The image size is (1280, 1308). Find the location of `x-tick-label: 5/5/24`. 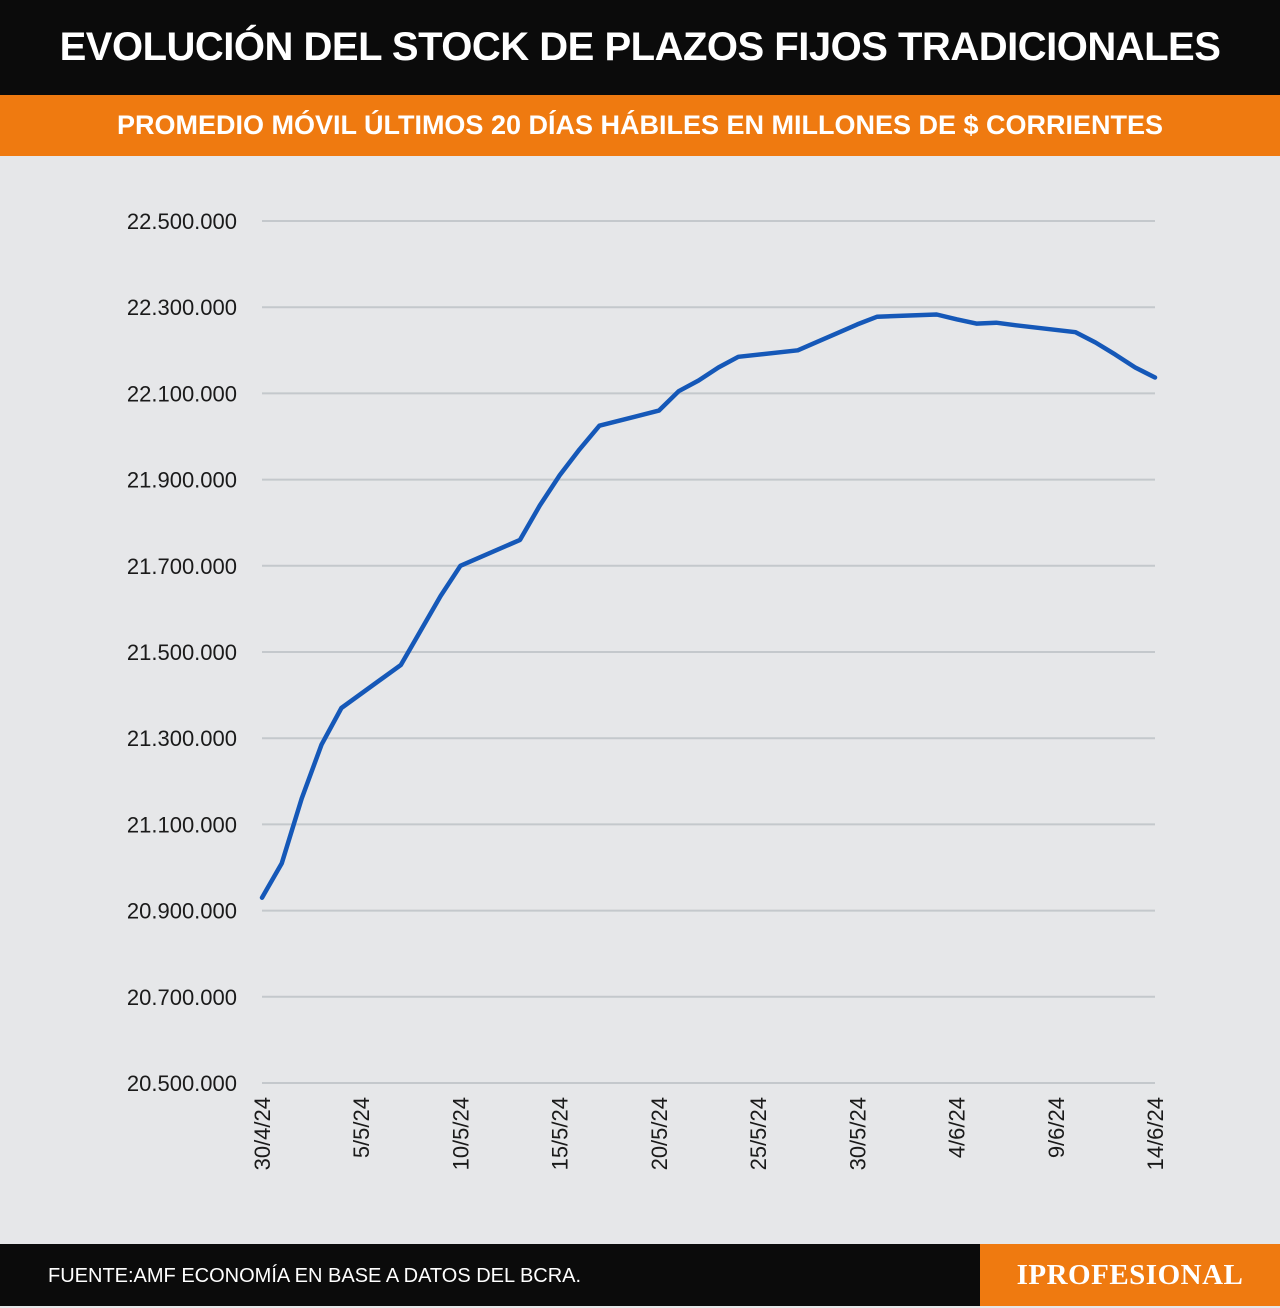

x-tick-label: 5/5/24 is located at coordinates (361, 1127).